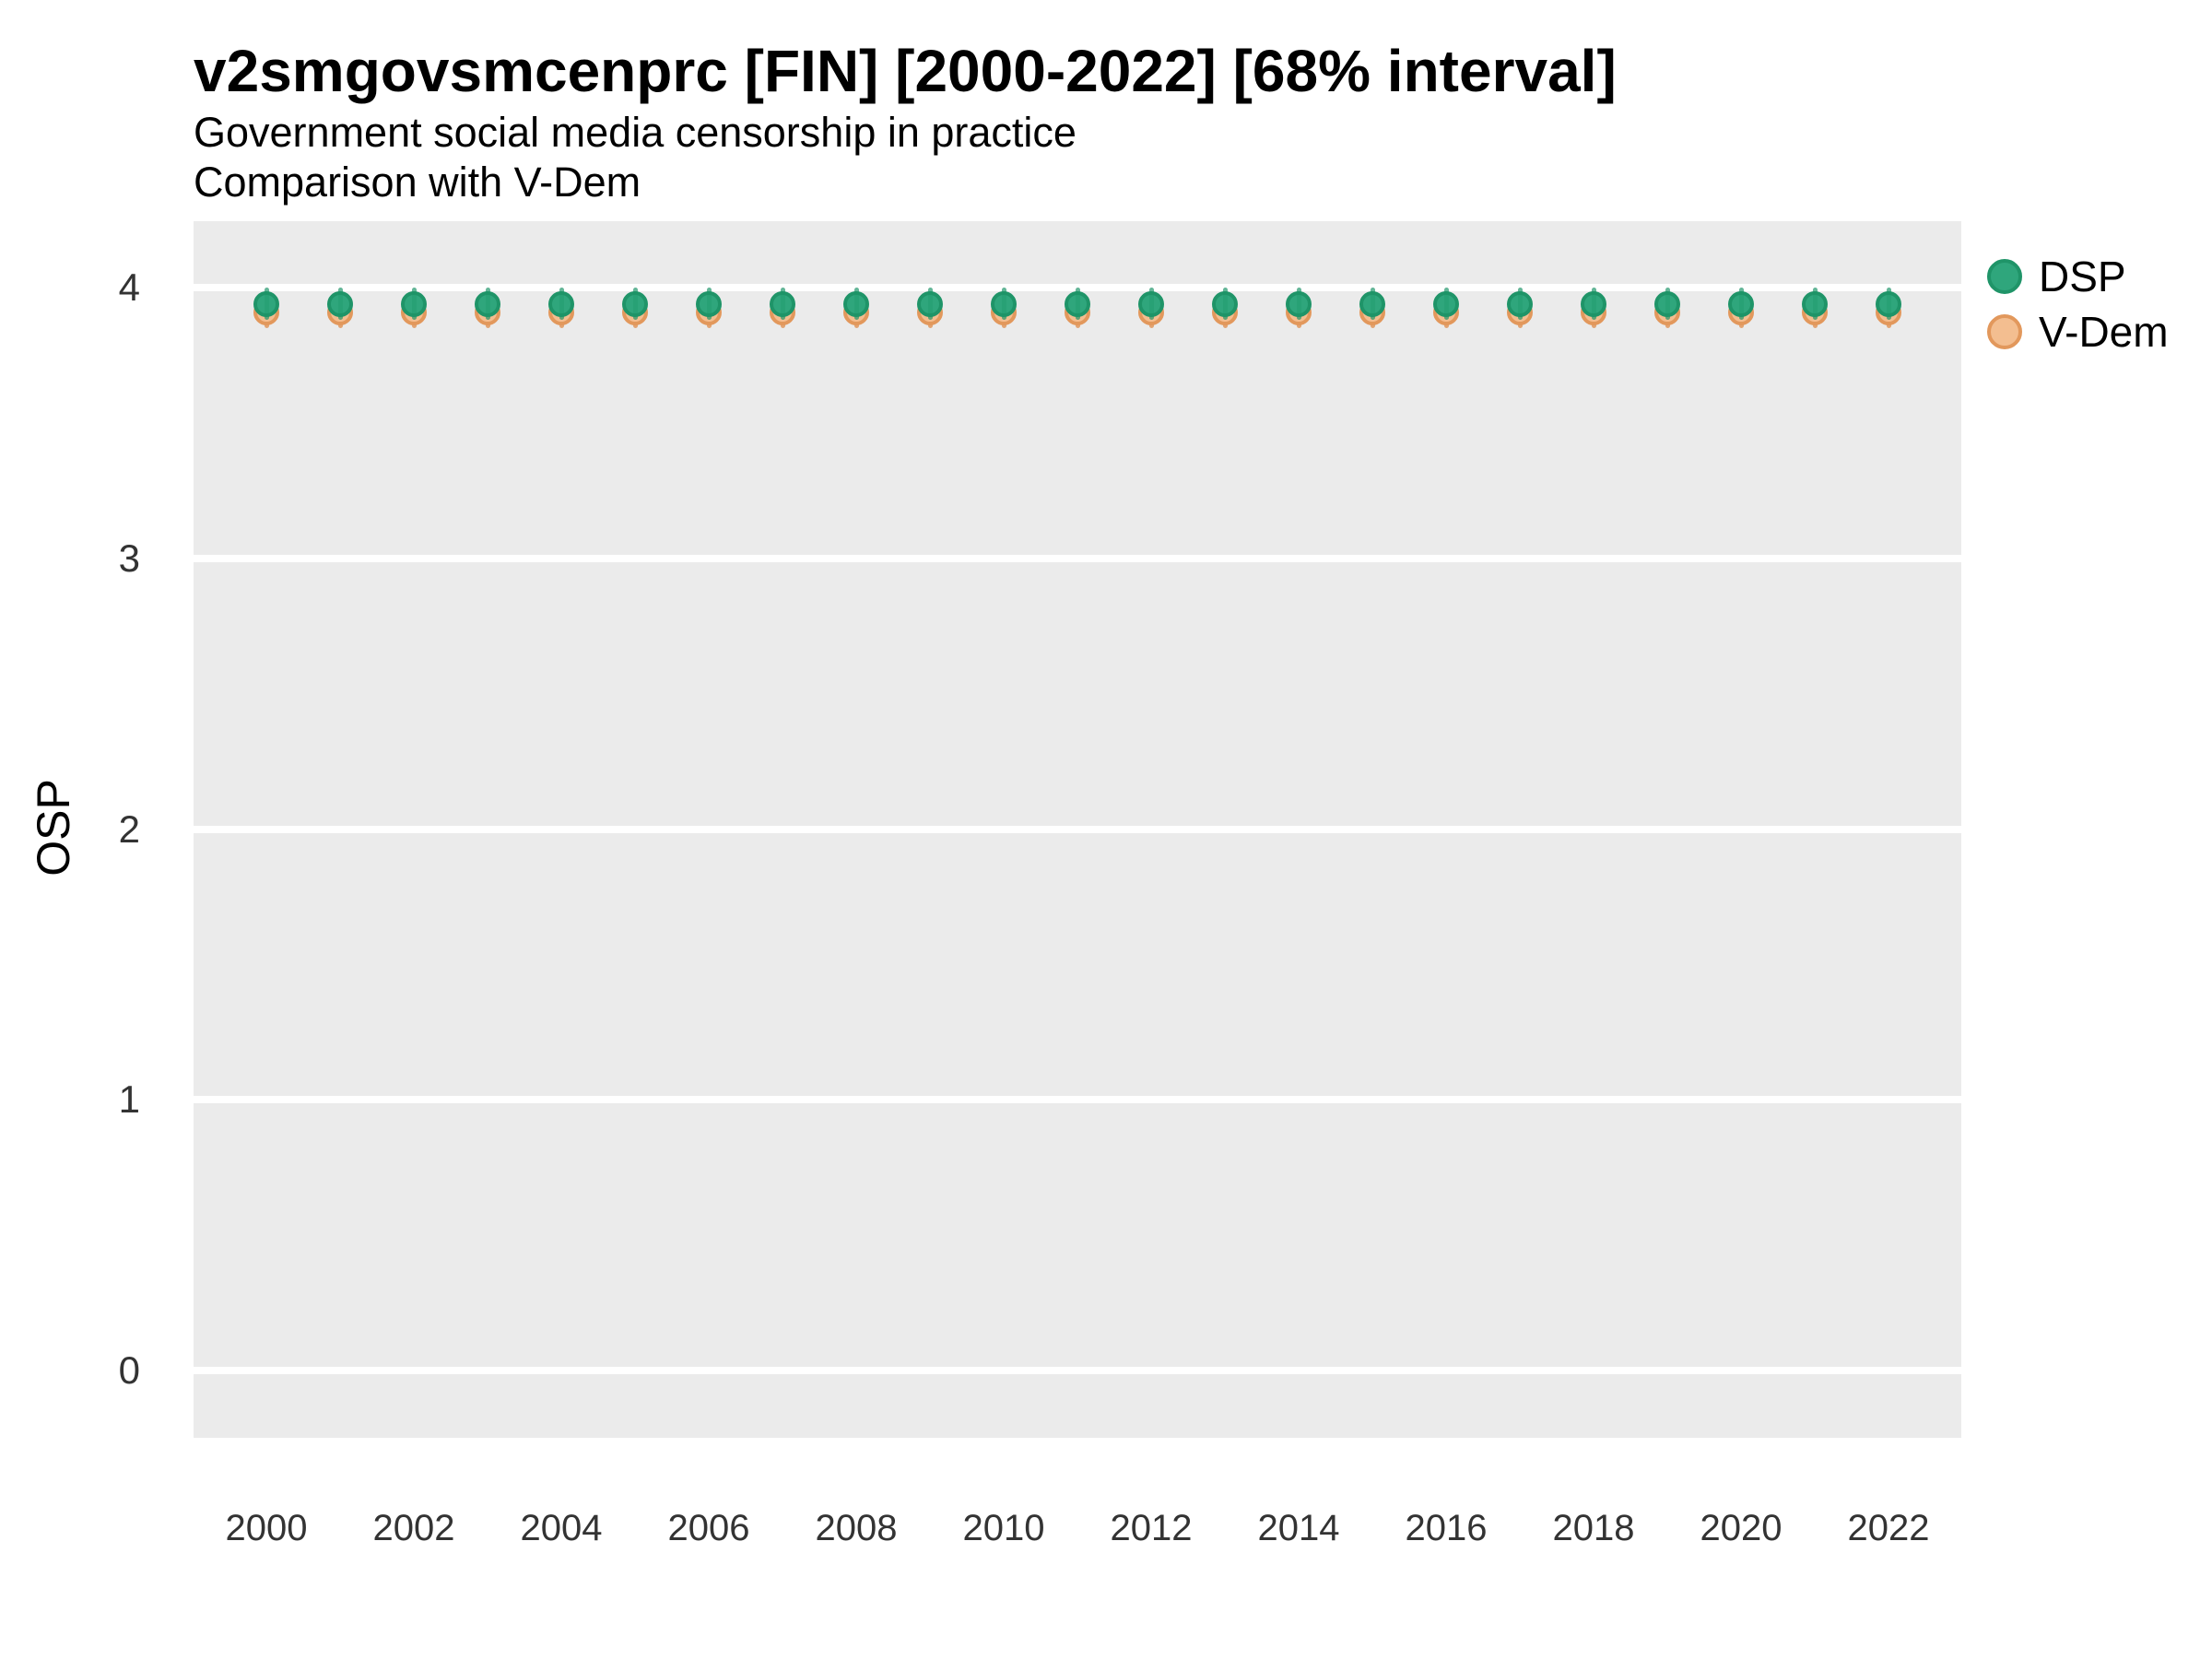  Describe the element at coordinates (2082, 276) in the screenshot. I see `legend-label-dsp: DSP` at that location.